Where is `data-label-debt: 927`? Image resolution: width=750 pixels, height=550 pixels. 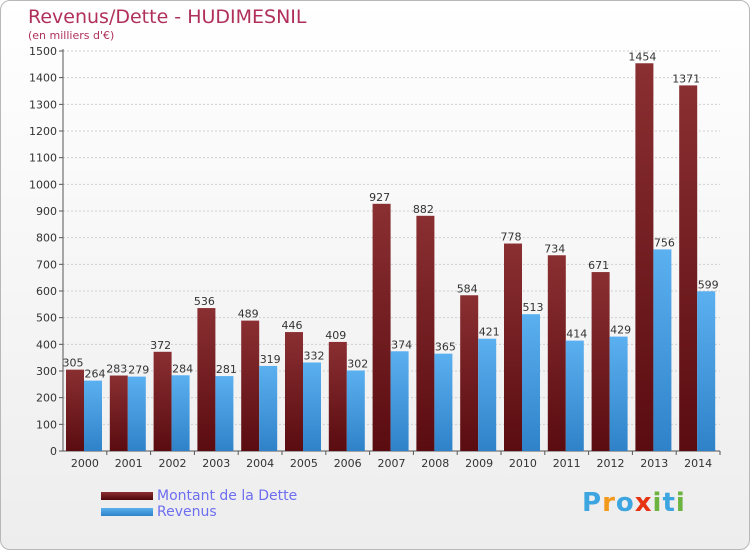 data-label-debt: 927 is located at coordinates (379, 197).